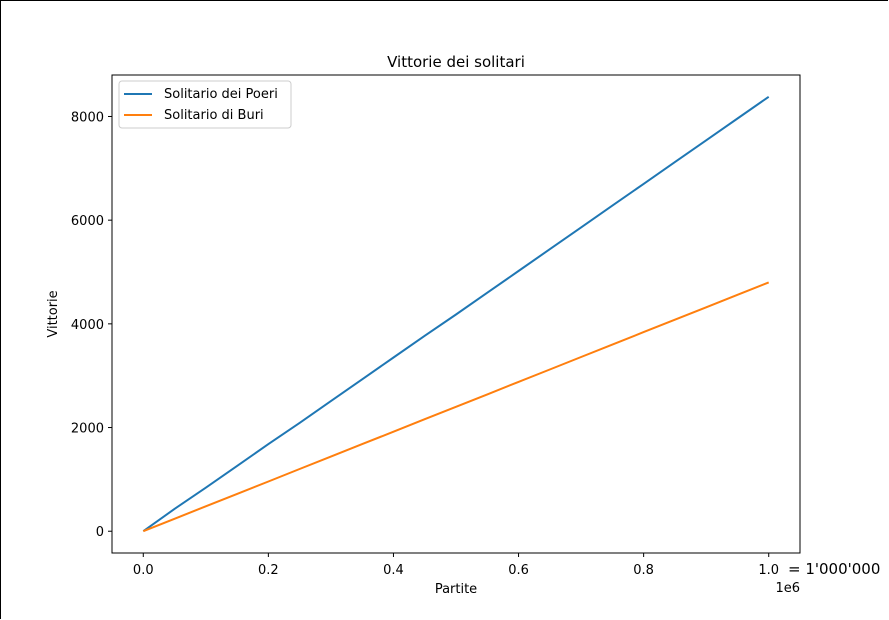 Image resolution: width=889 pixels, height=620 pixels. Describe the element at coordinates (768, 570) in the screenshot. I see `x-tick-label: 1.0` at that location.